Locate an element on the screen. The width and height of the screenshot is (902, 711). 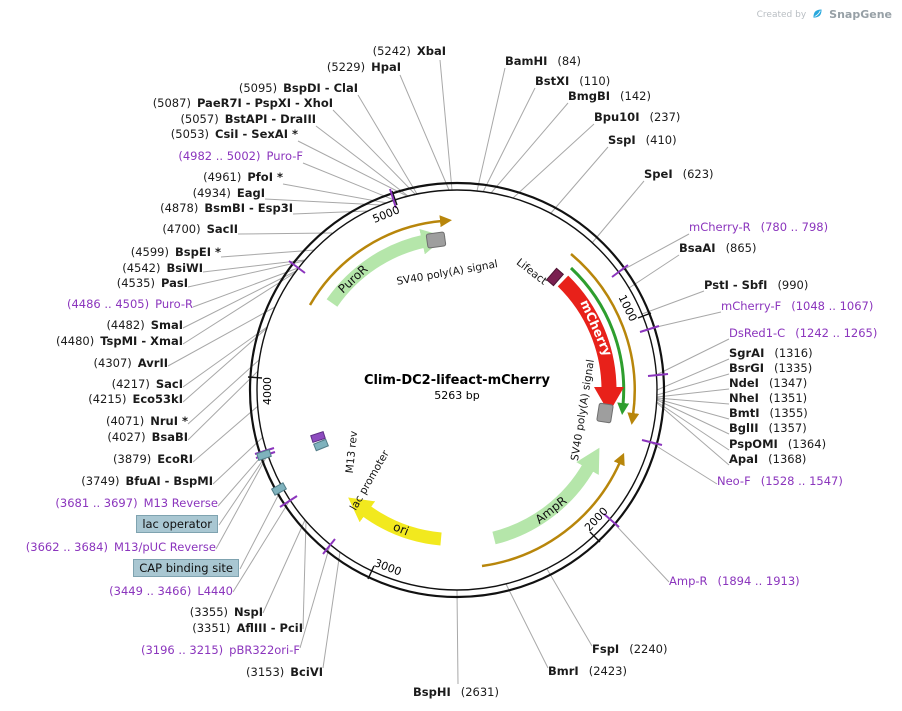
enzyme-site-label: (4307) AvrII is located at coordinates (130, 363).